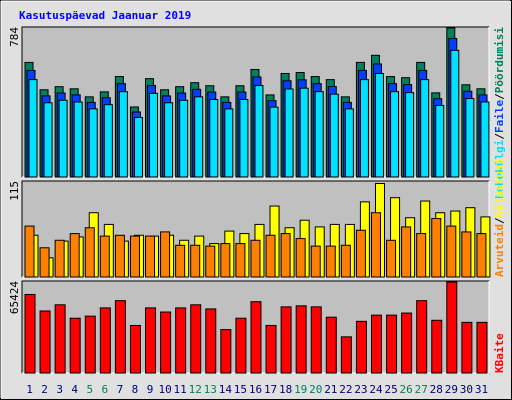 This screenshot has width=512, height=400. What do you see at coordinates (436, 389) in the screenshot?
I see `x-tick-label: 28` at bounding box center [436, 389].